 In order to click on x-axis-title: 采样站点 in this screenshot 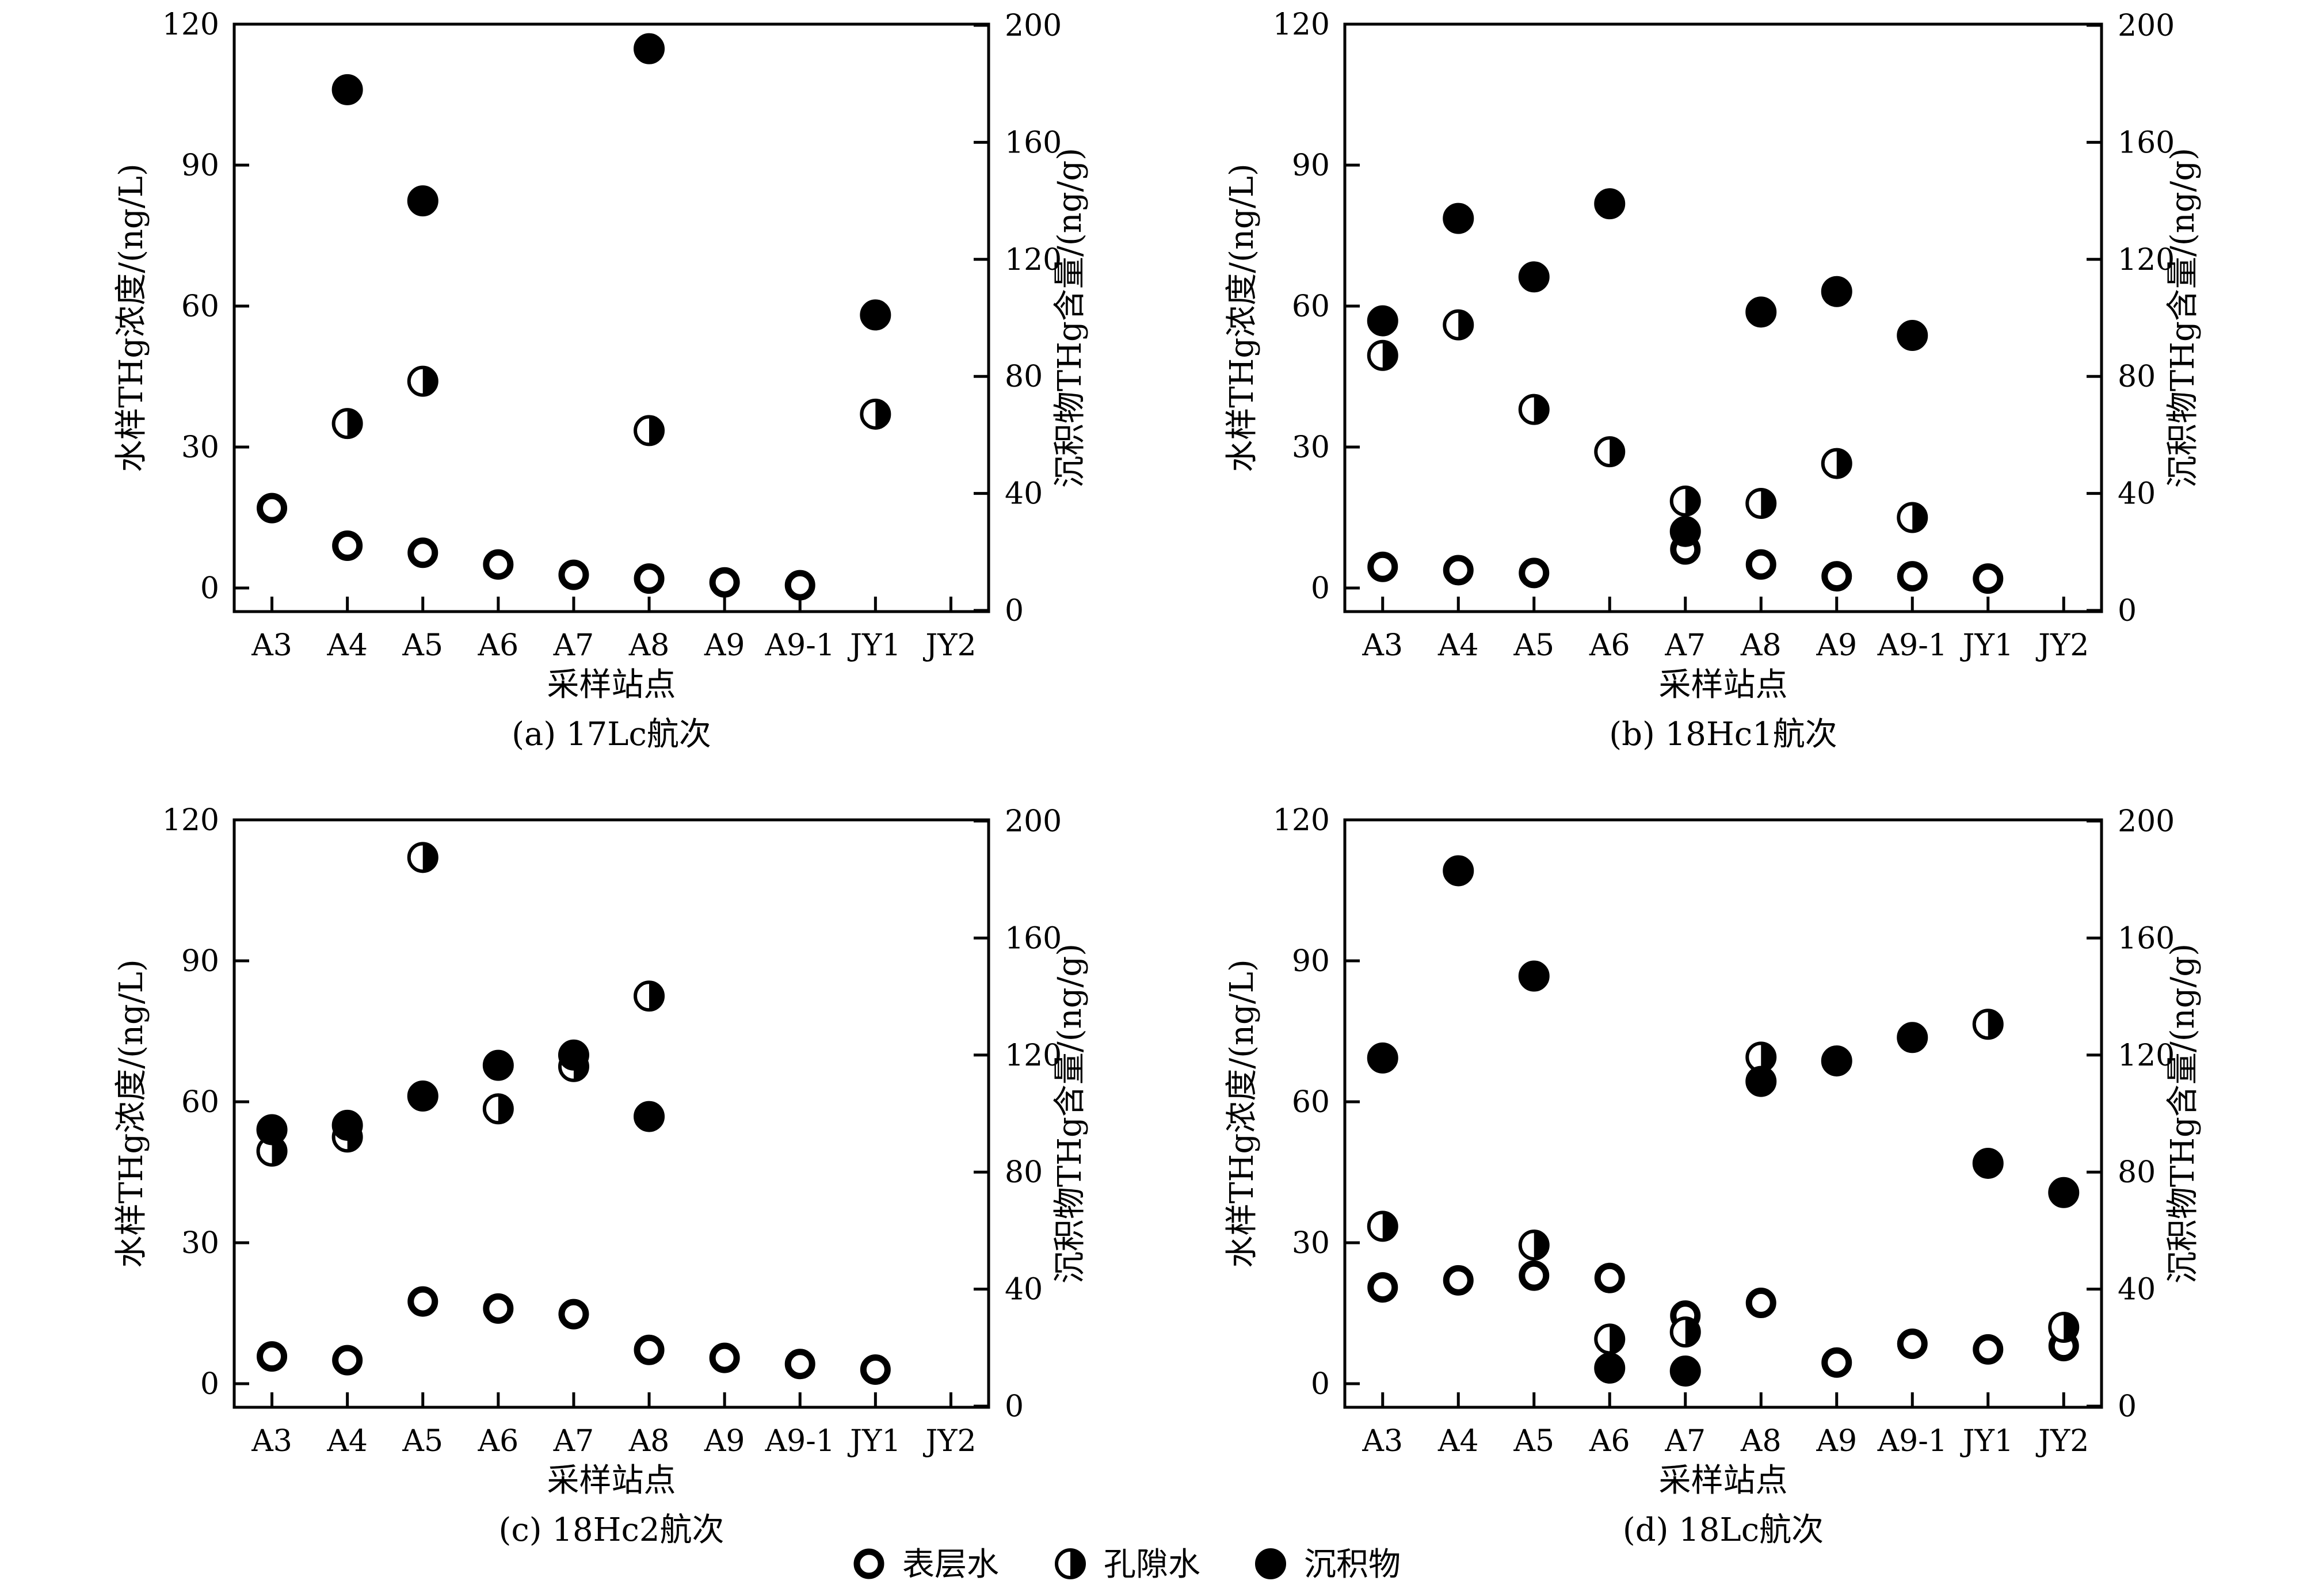, I will do `click(1723, 1480)`.